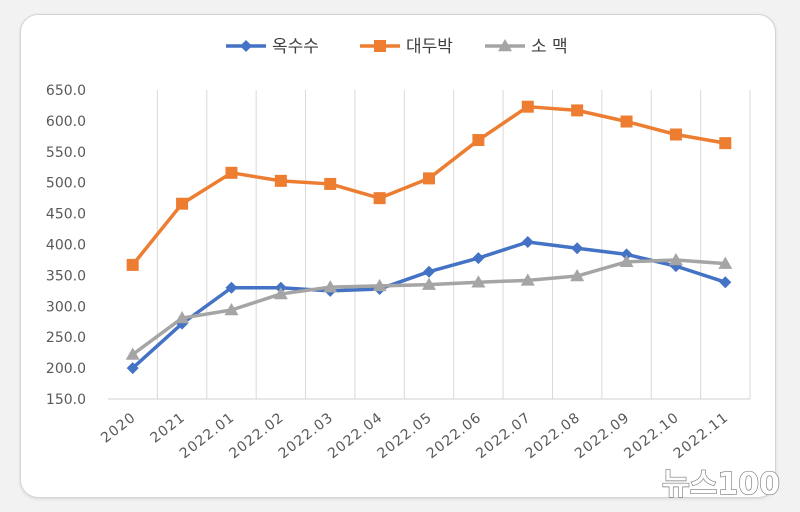 Image resolution: width=800 pixels, height=512 pixels. Describe the element at coordinates (66, 184) in the screenshot. I see `y-tick-label: 500.0` at that location.